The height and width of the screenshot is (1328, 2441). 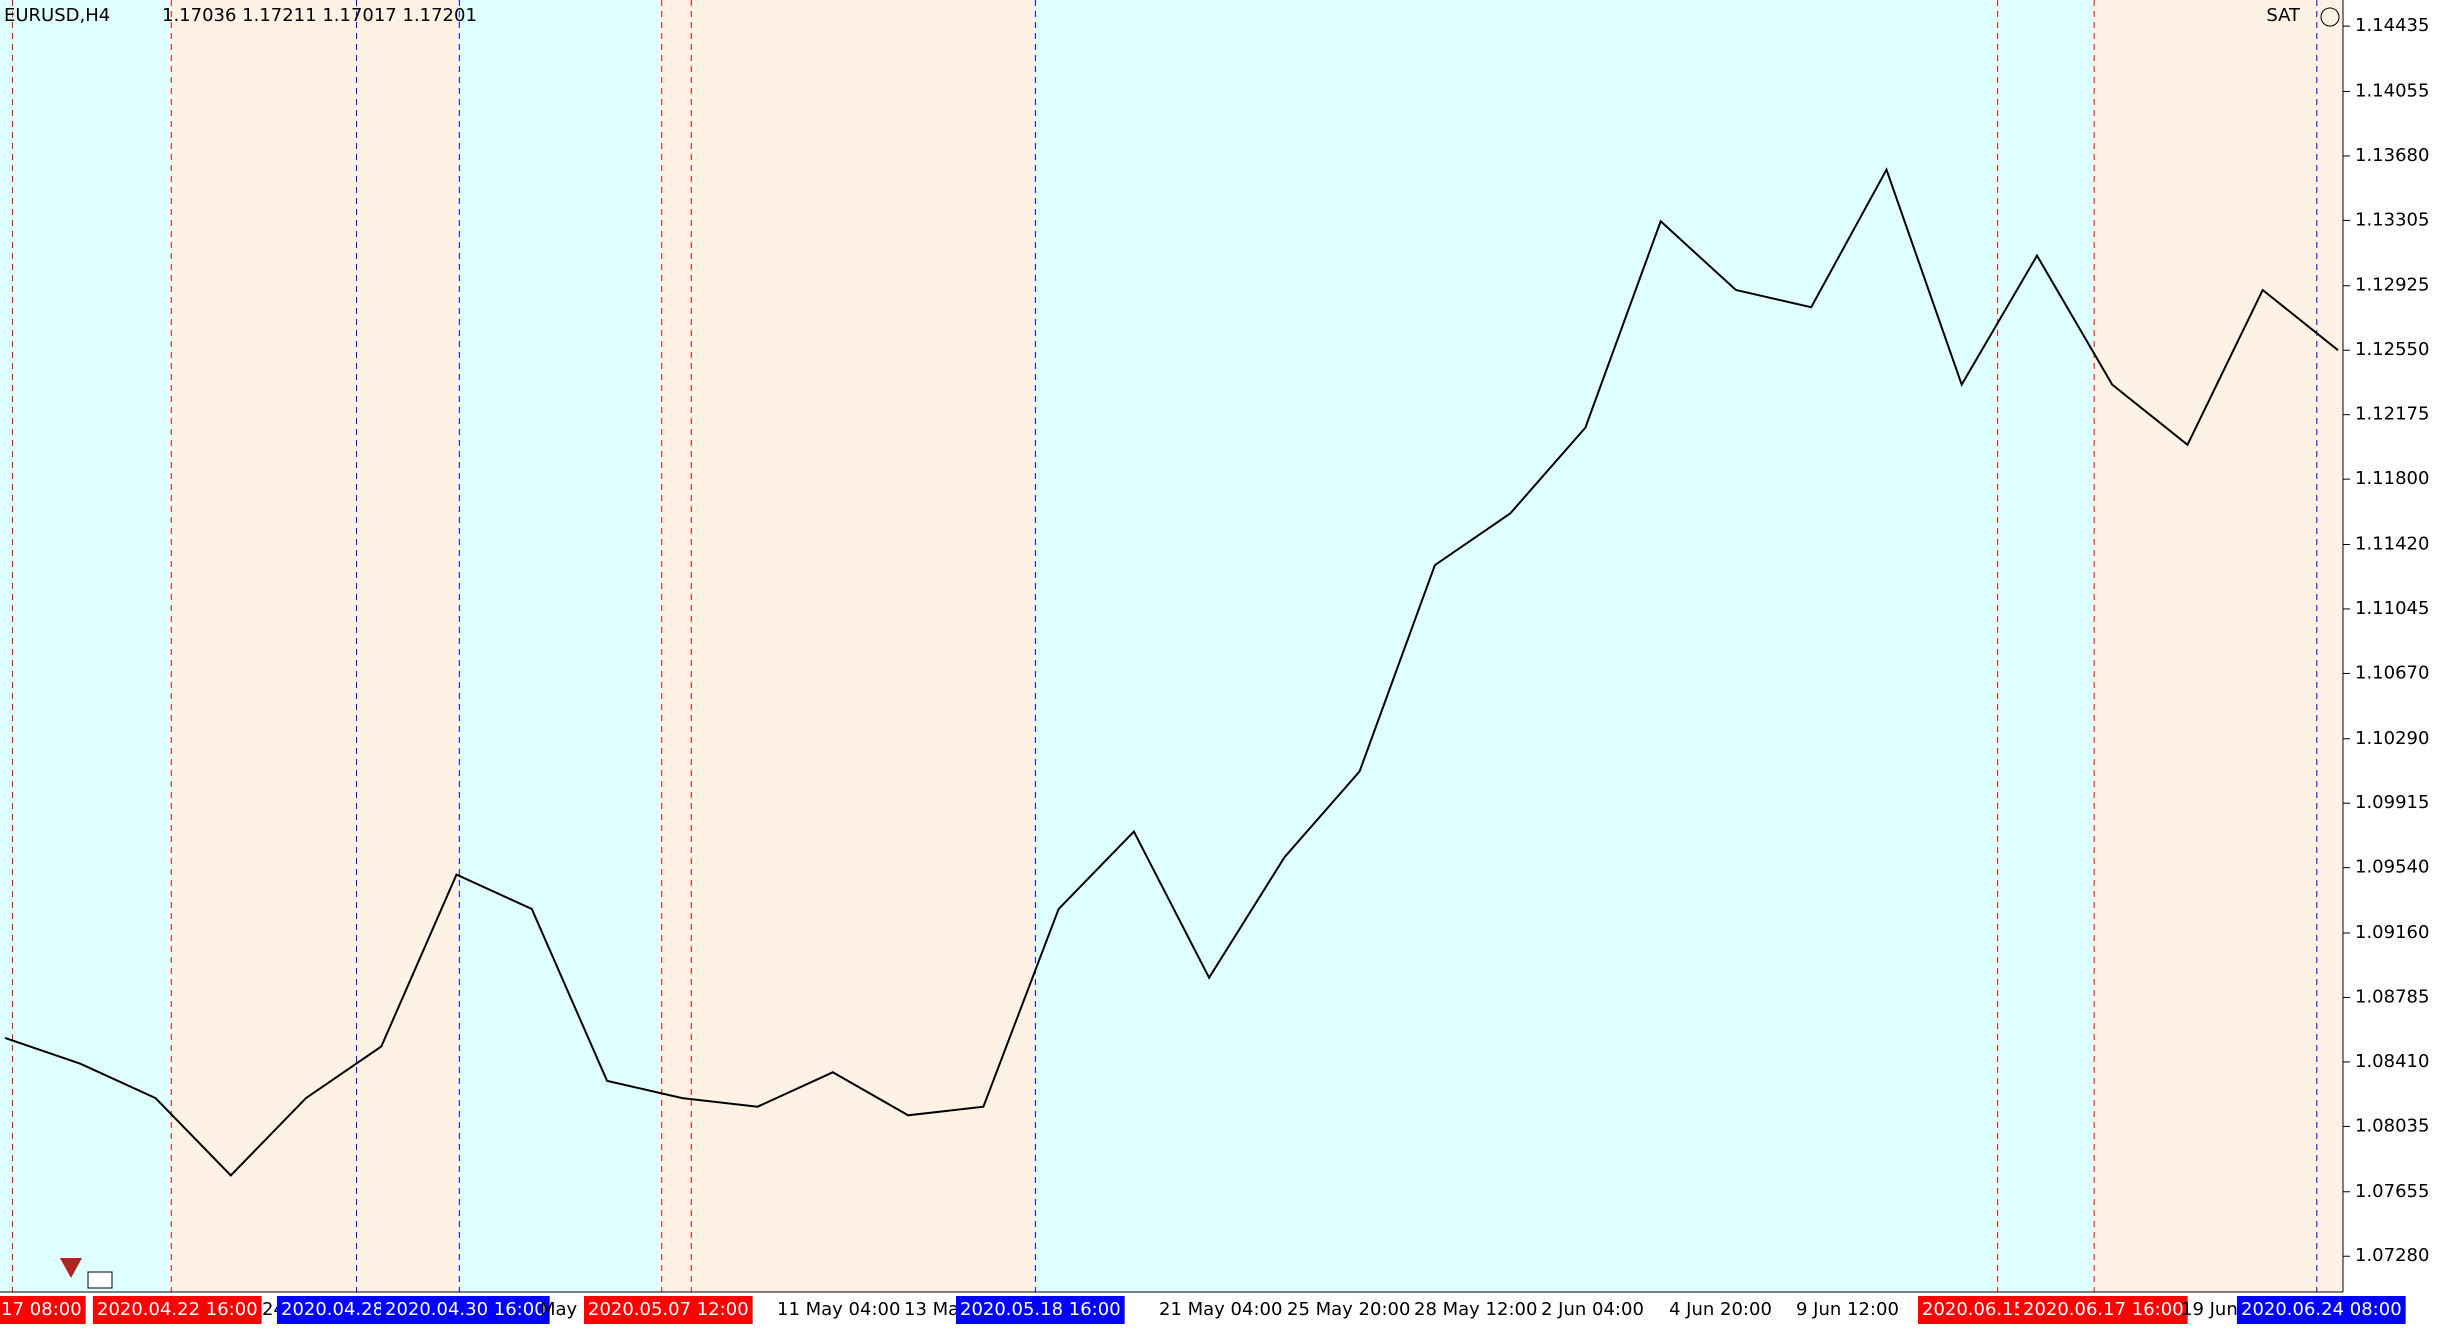 What do you see at coordinates (1592, 1309) in the screenshot?
I see `x-tick-label: 2 Jun 04:00` at bounding box center [1592, 1309].